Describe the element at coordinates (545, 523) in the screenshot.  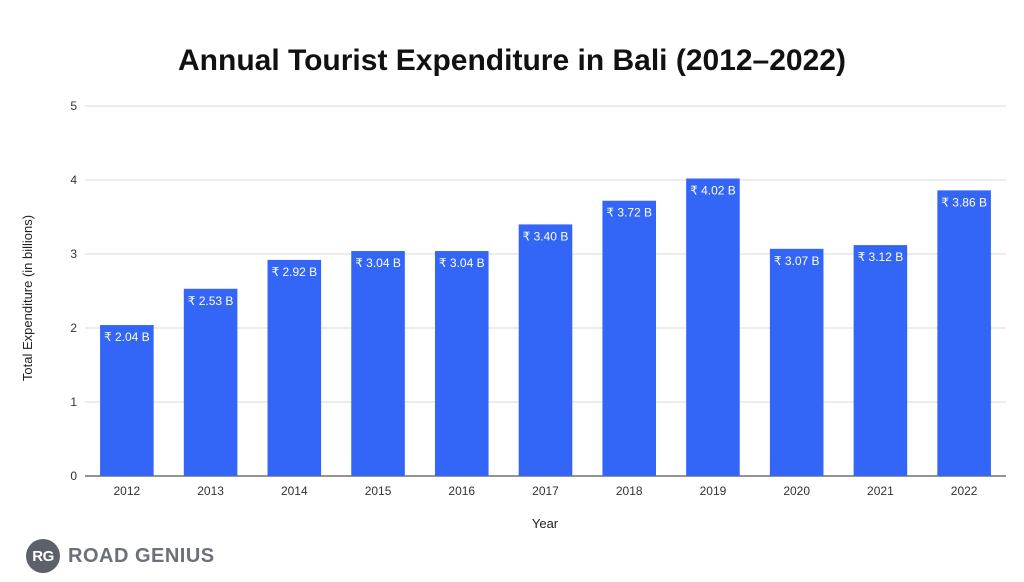
I see `x-axis-label: Year` at that location.